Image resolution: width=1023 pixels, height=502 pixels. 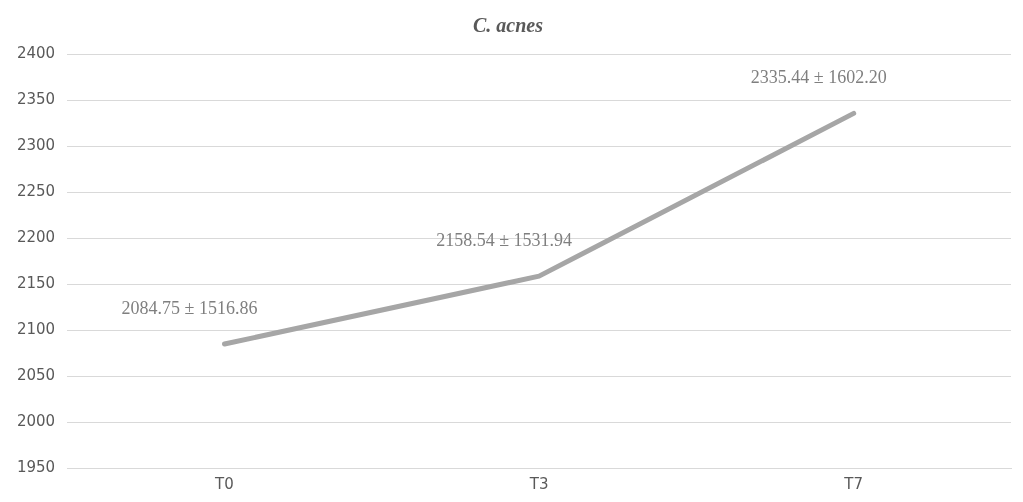 What do you see at coordinates (818, 77) in the screenshot?
I see `data-label: 2335.44 ± 1602.20` at bounding box center [818, 77].